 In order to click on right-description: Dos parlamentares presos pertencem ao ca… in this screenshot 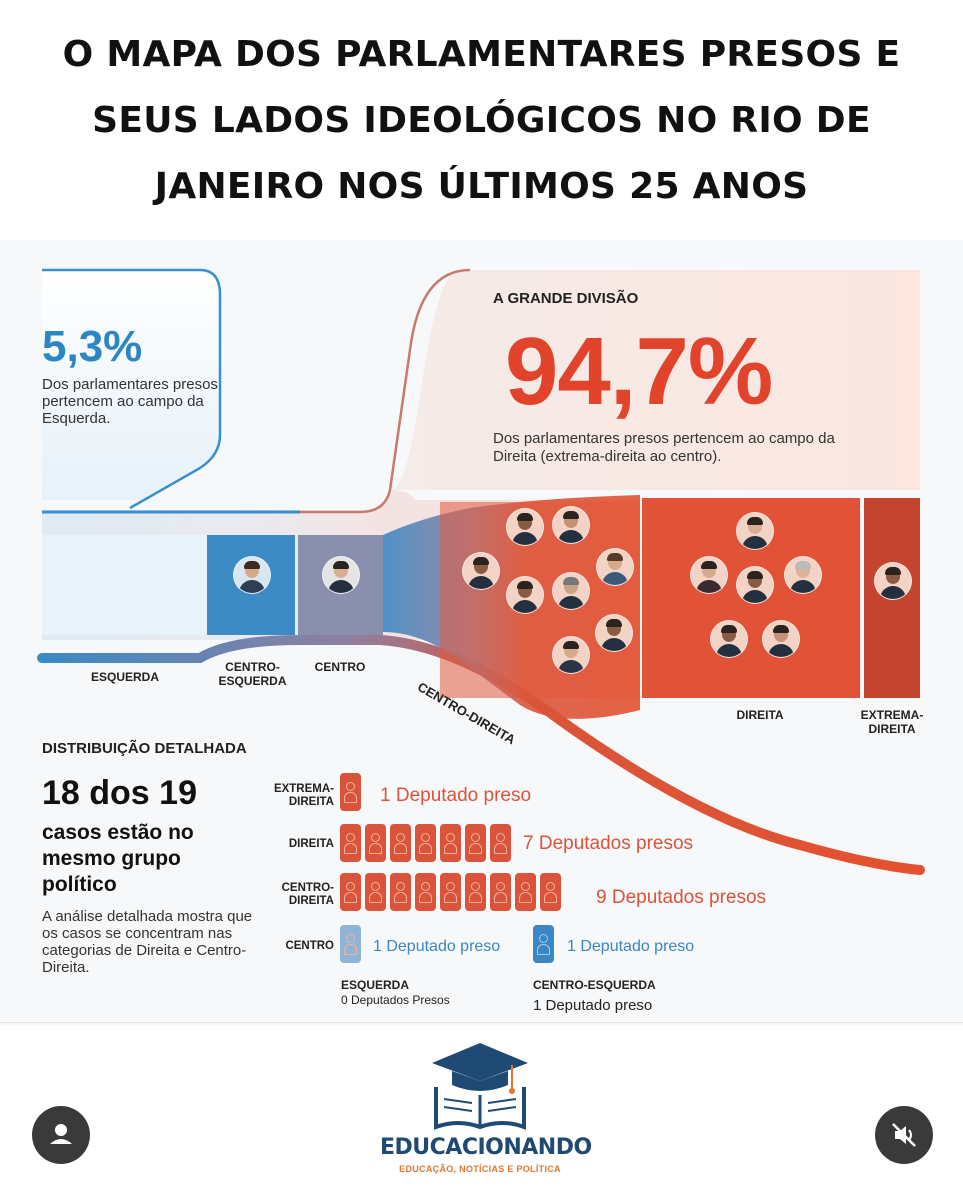, I will do `click(664, 447)`.